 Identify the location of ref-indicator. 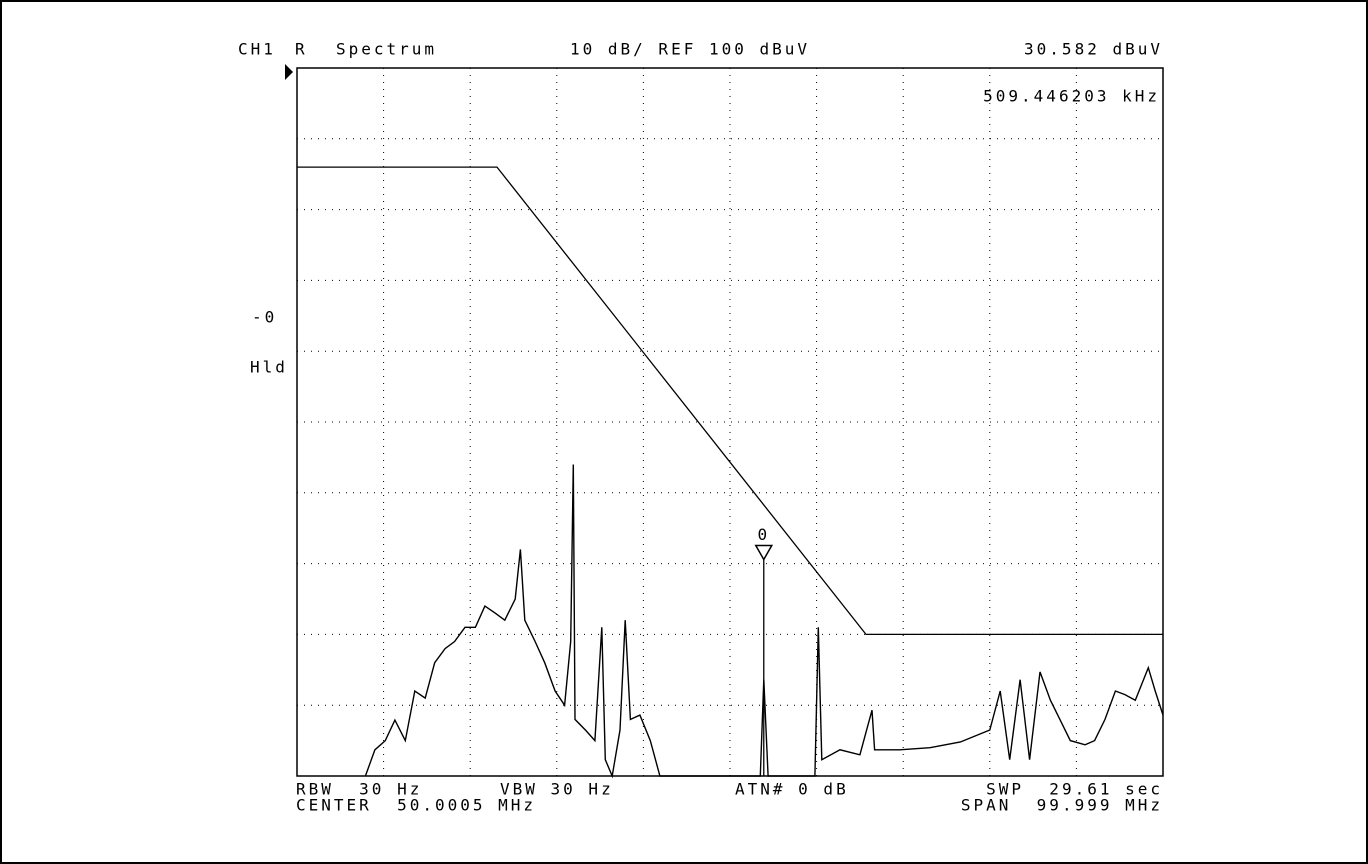
(289, 72).